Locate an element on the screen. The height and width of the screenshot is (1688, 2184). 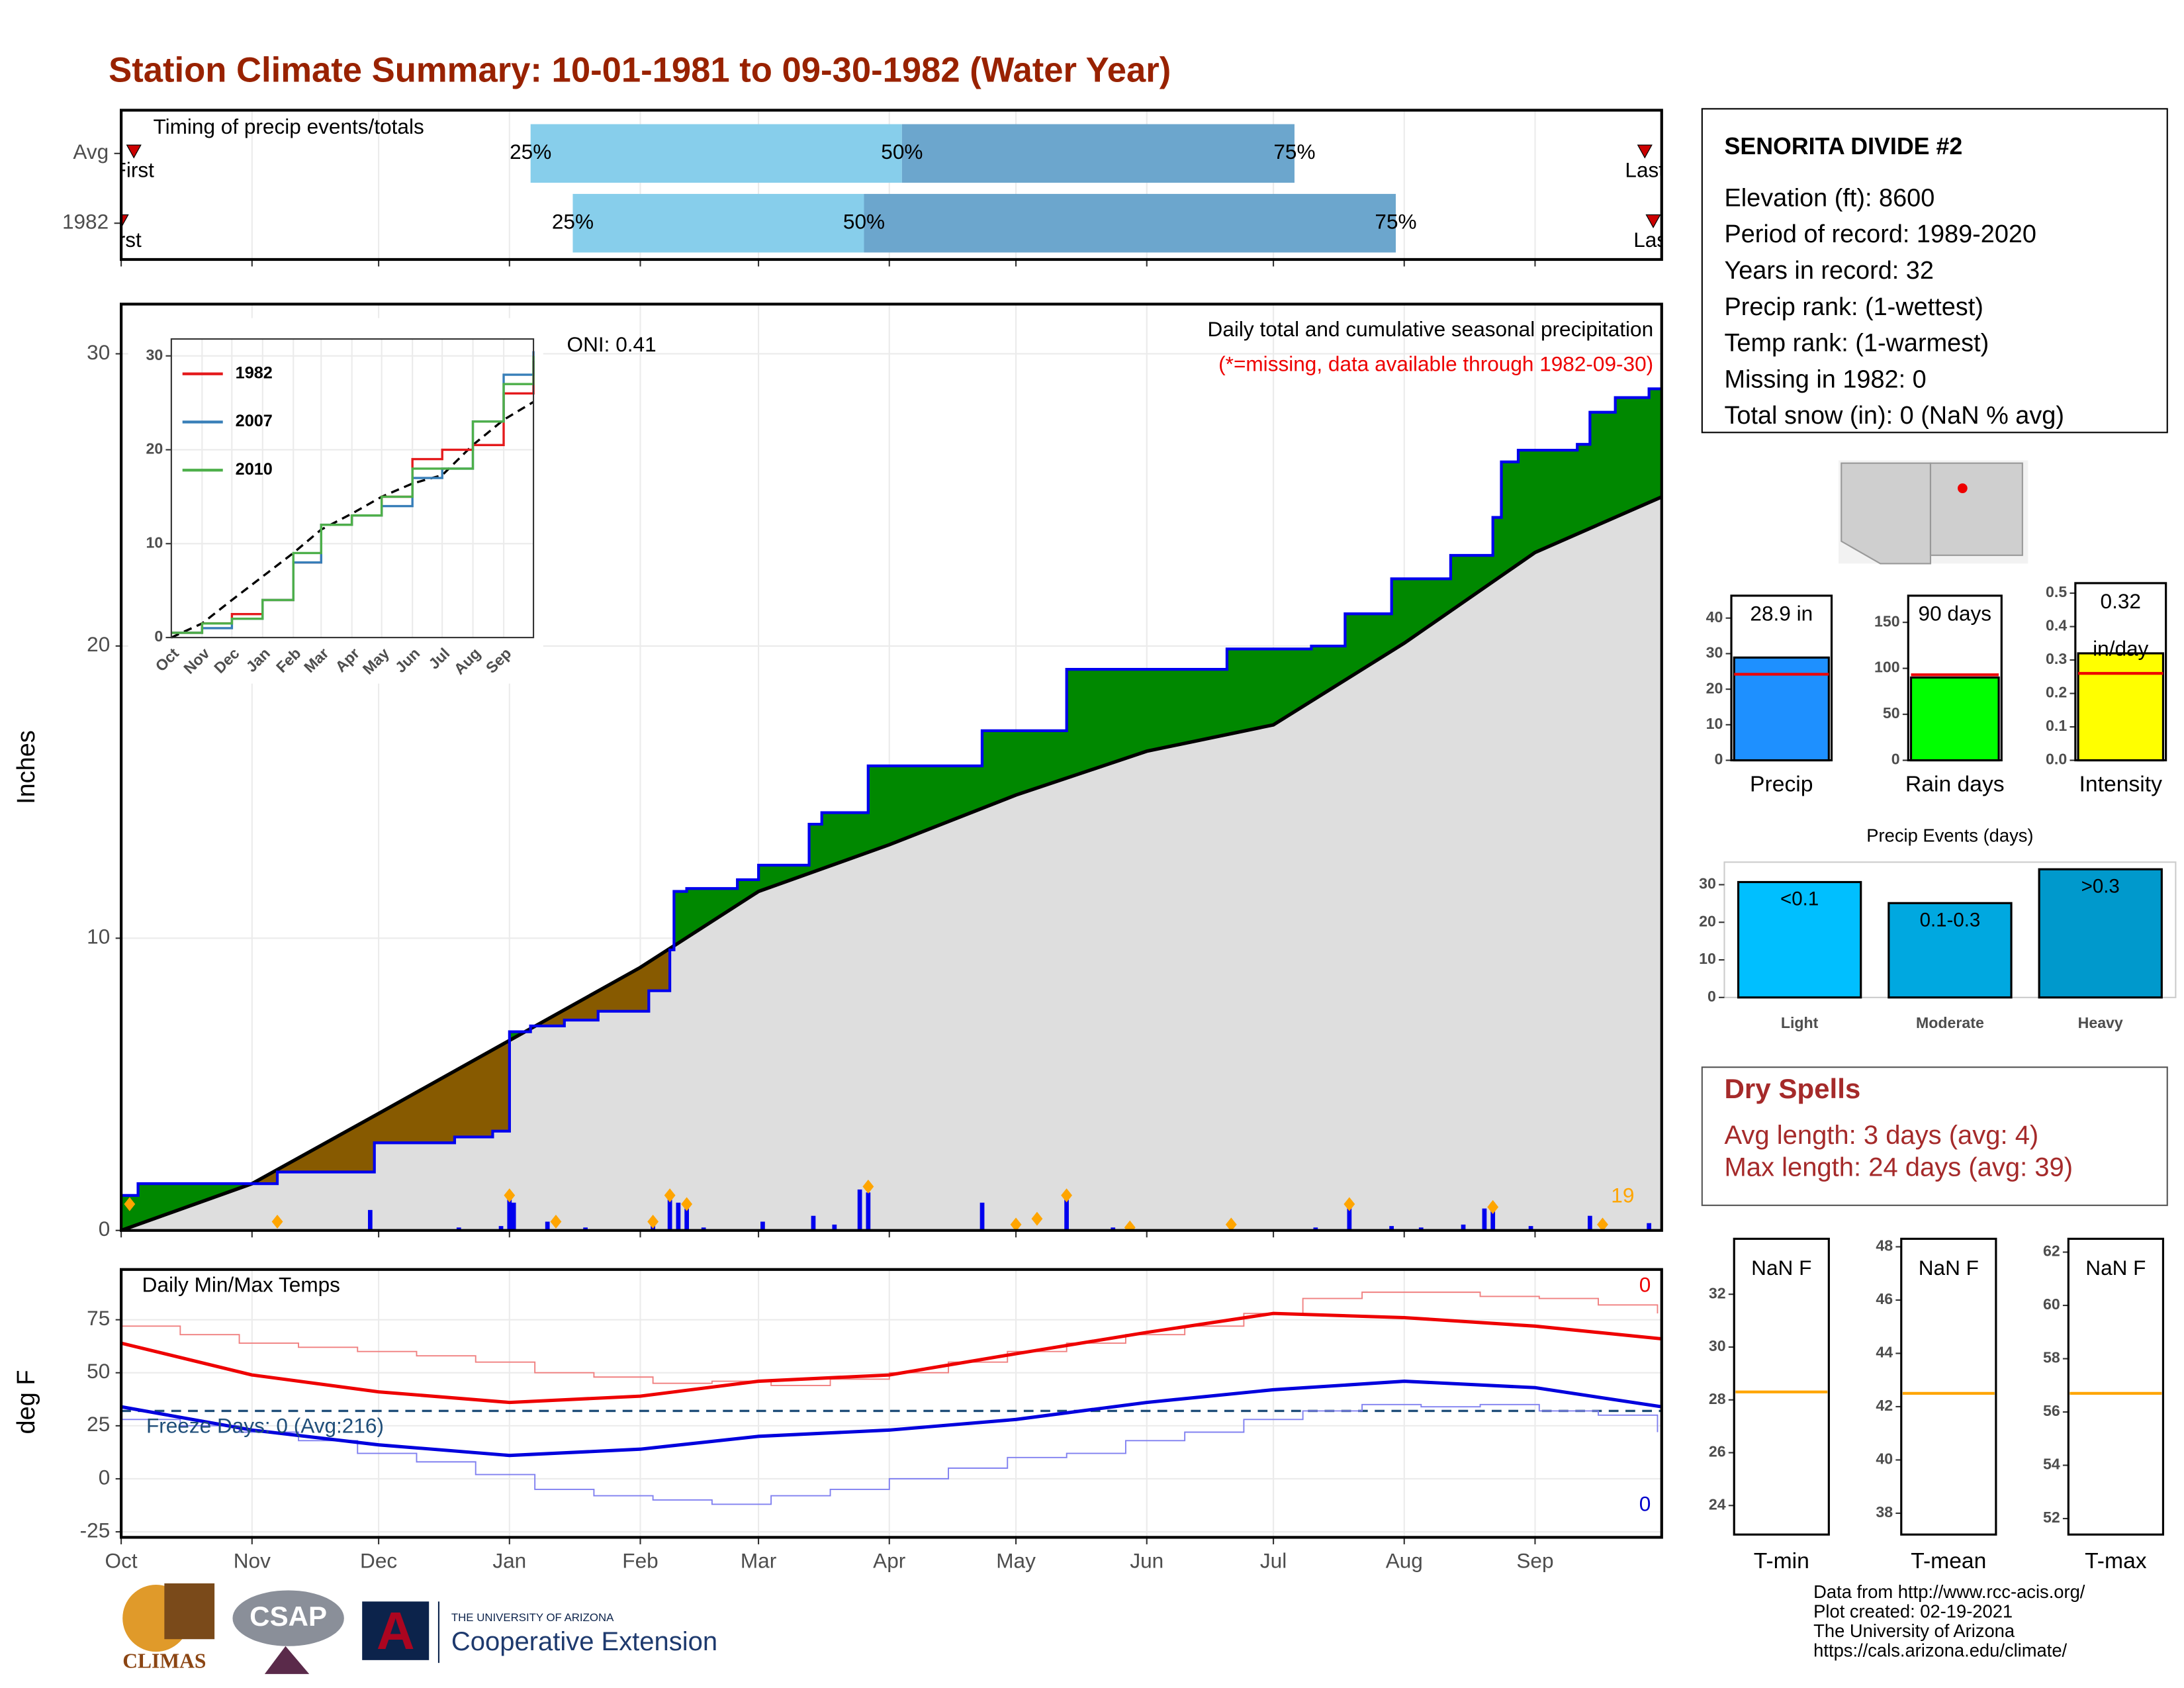
y-tick-label: 0.5 is located at coordinates (2056, 591).